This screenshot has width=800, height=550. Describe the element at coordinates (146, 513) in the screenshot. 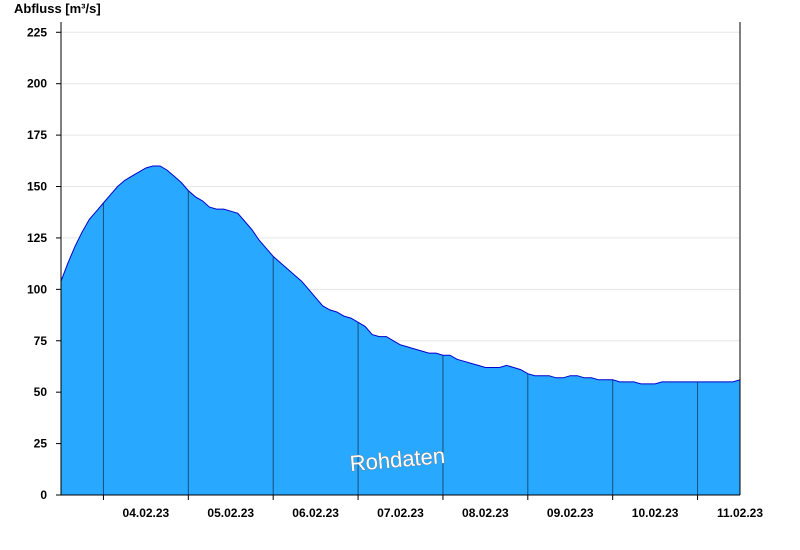

I see `x-tick-label-0: 04.02.23` at that location.